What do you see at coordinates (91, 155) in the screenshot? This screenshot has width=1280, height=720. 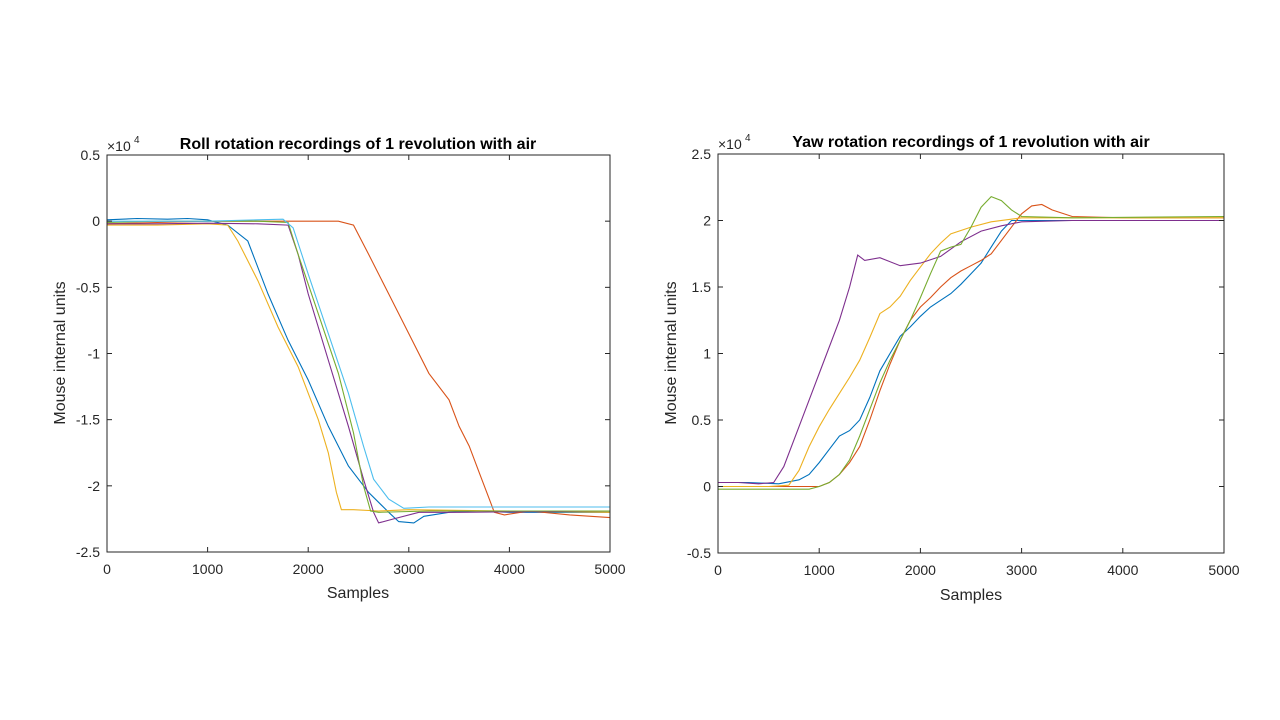 I see `roll-y-tick-label: 0.5` at bounding box center [91, 155].